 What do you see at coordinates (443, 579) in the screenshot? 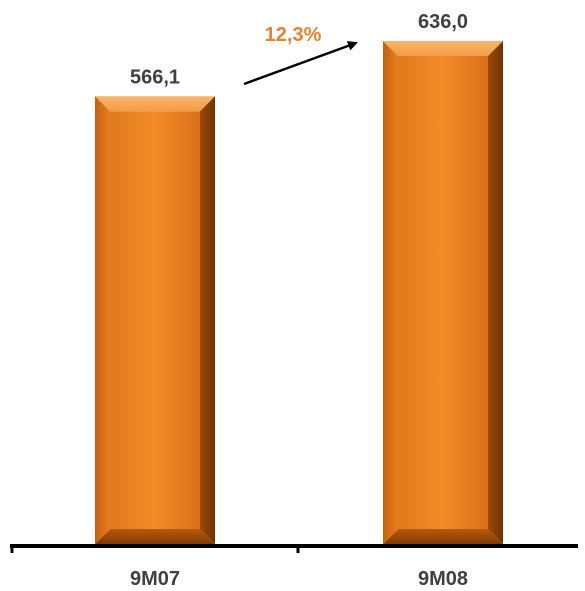
I see `x-tick-label-9M08: 9M08` at bounding box center [443, 579].